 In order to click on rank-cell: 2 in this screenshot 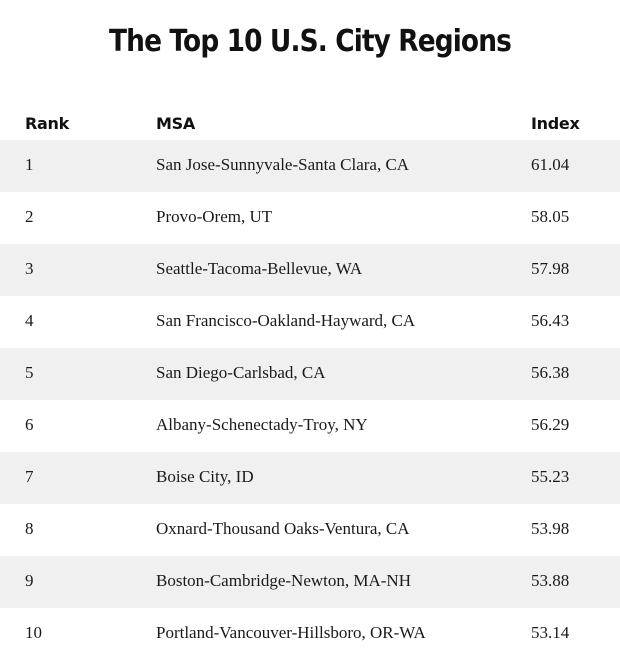, I will do `click(29, 216)`.